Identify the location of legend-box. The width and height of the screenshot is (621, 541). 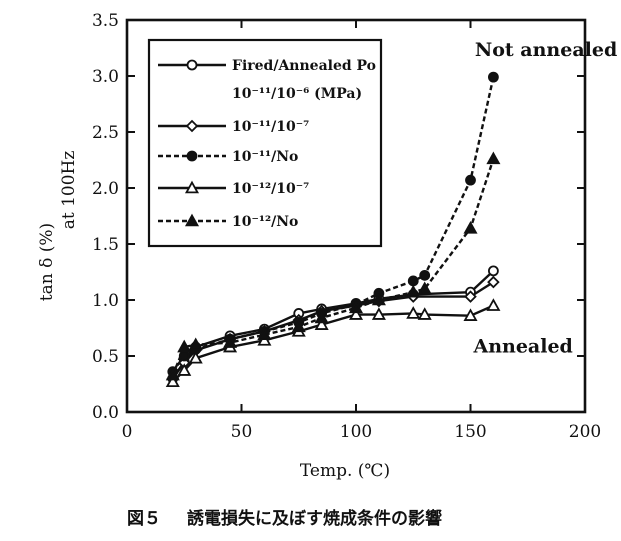
(265, 143).